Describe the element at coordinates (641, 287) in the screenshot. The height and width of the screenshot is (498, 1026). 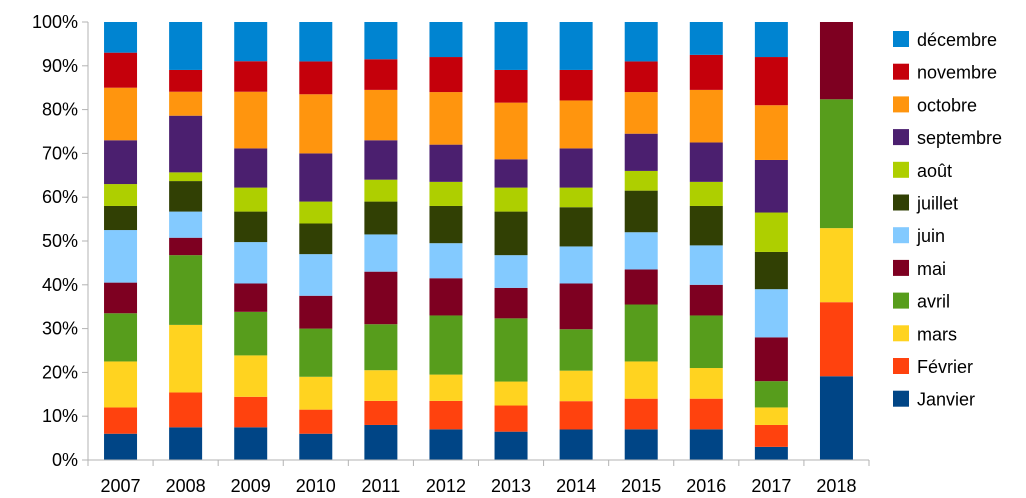
I see `bar-segment-2015-mai` at that location.